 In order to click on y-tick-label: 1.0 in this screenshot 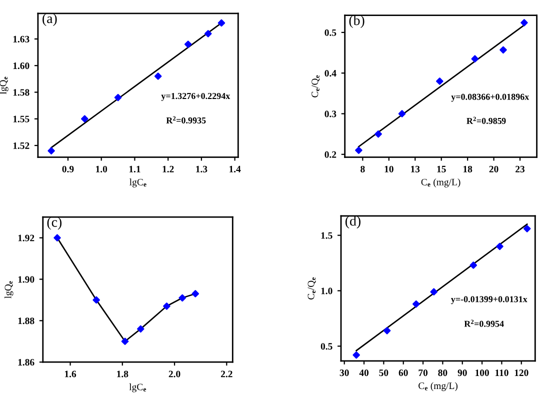, I will do `click(326, 291)`.